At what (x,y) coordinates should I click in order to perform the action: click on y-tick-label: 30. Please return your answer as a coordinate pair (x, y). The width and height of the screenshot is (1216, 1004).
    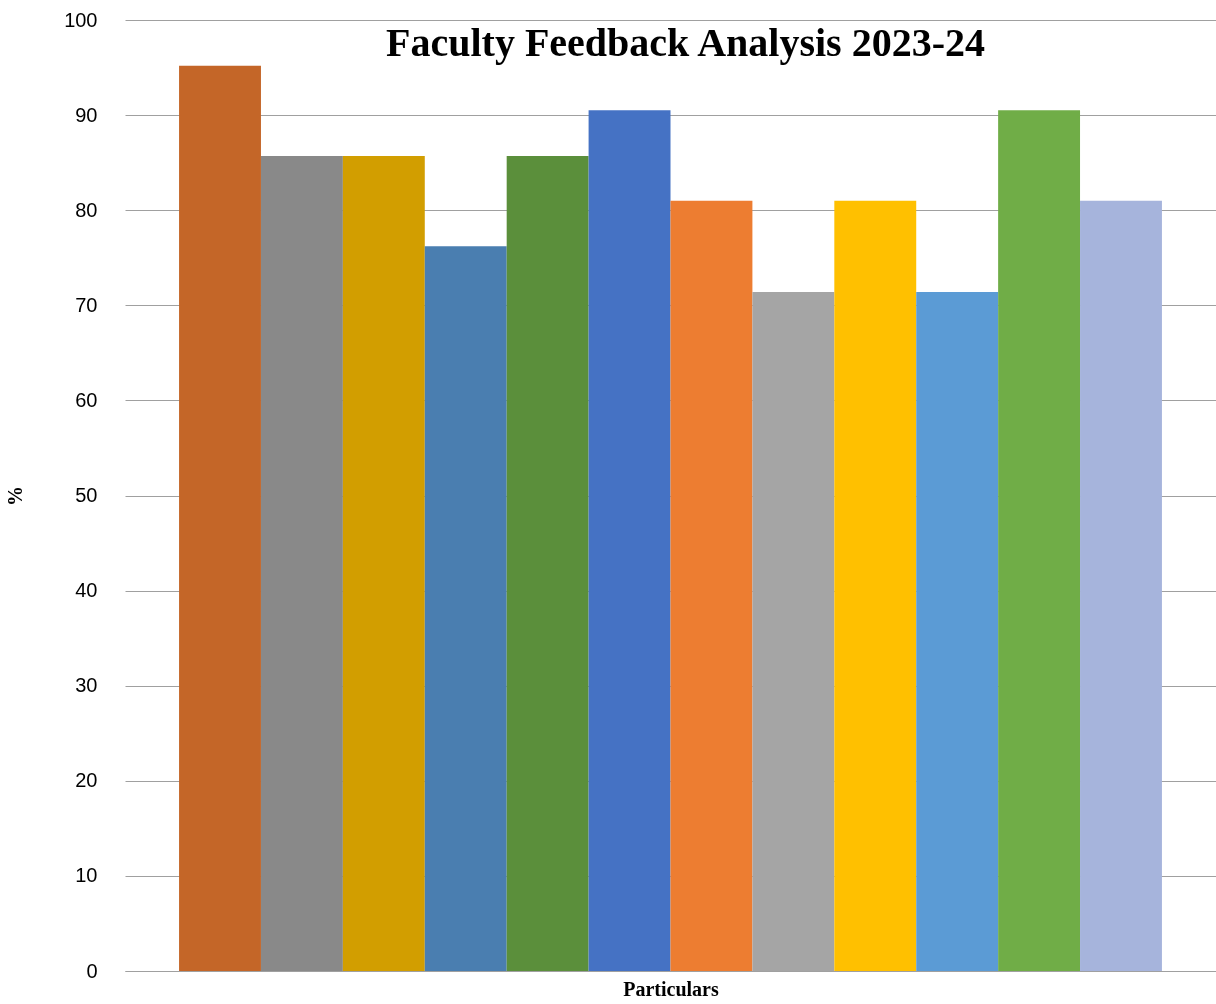
    Looking at the image, I should click on (86, 685).